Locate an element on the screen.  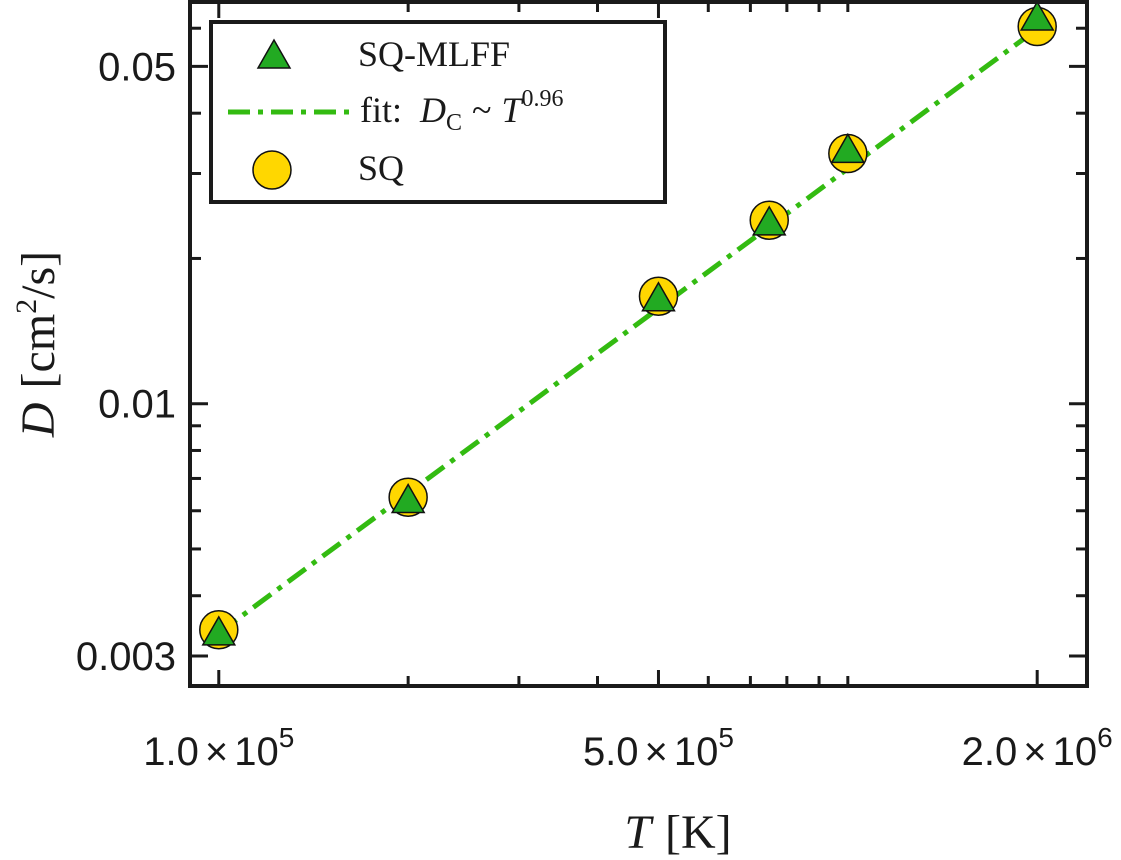
legend-fit-prefix: fit: is located at coordinates (381, 110).